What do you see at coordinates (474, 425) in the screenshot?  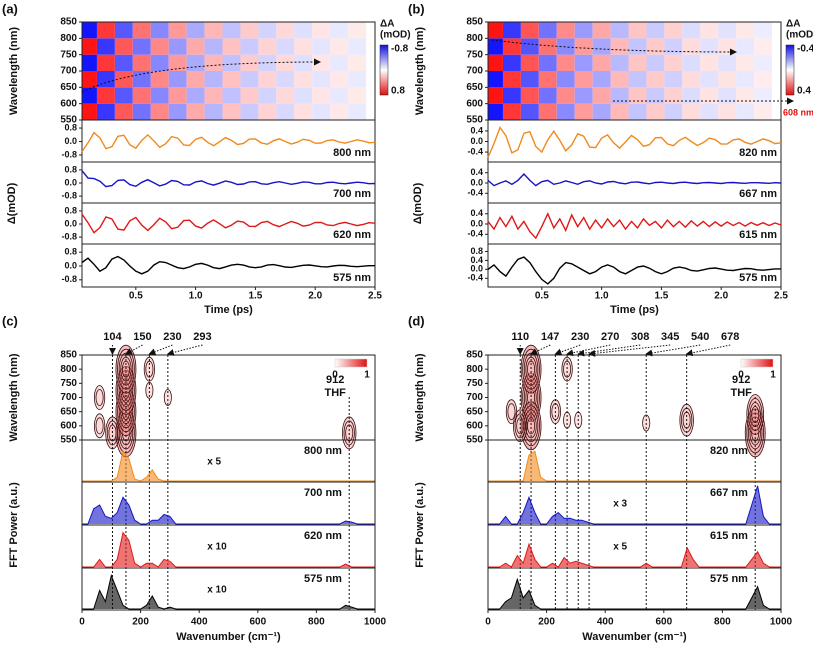 I see `y-tick-label: 600` at bounding box center [474, 425].